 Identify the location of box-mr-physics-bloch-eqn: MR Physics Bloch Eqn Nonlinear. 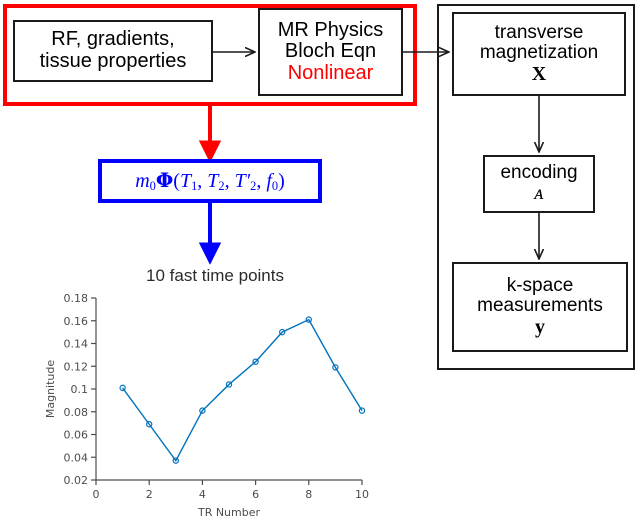
(330, 52).